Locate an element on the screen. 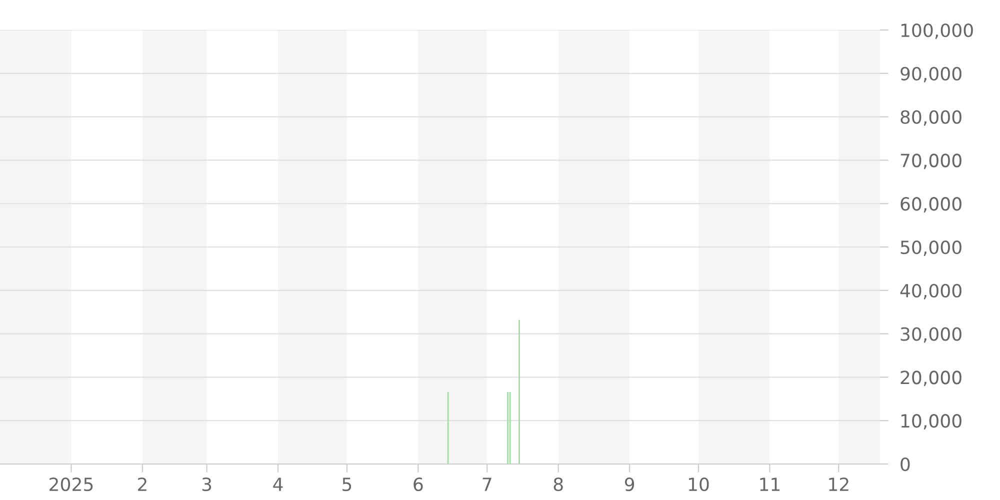 This screenshot has width=1000, height=500. x-tick-label: 5 is located at coordinates (347, 485).